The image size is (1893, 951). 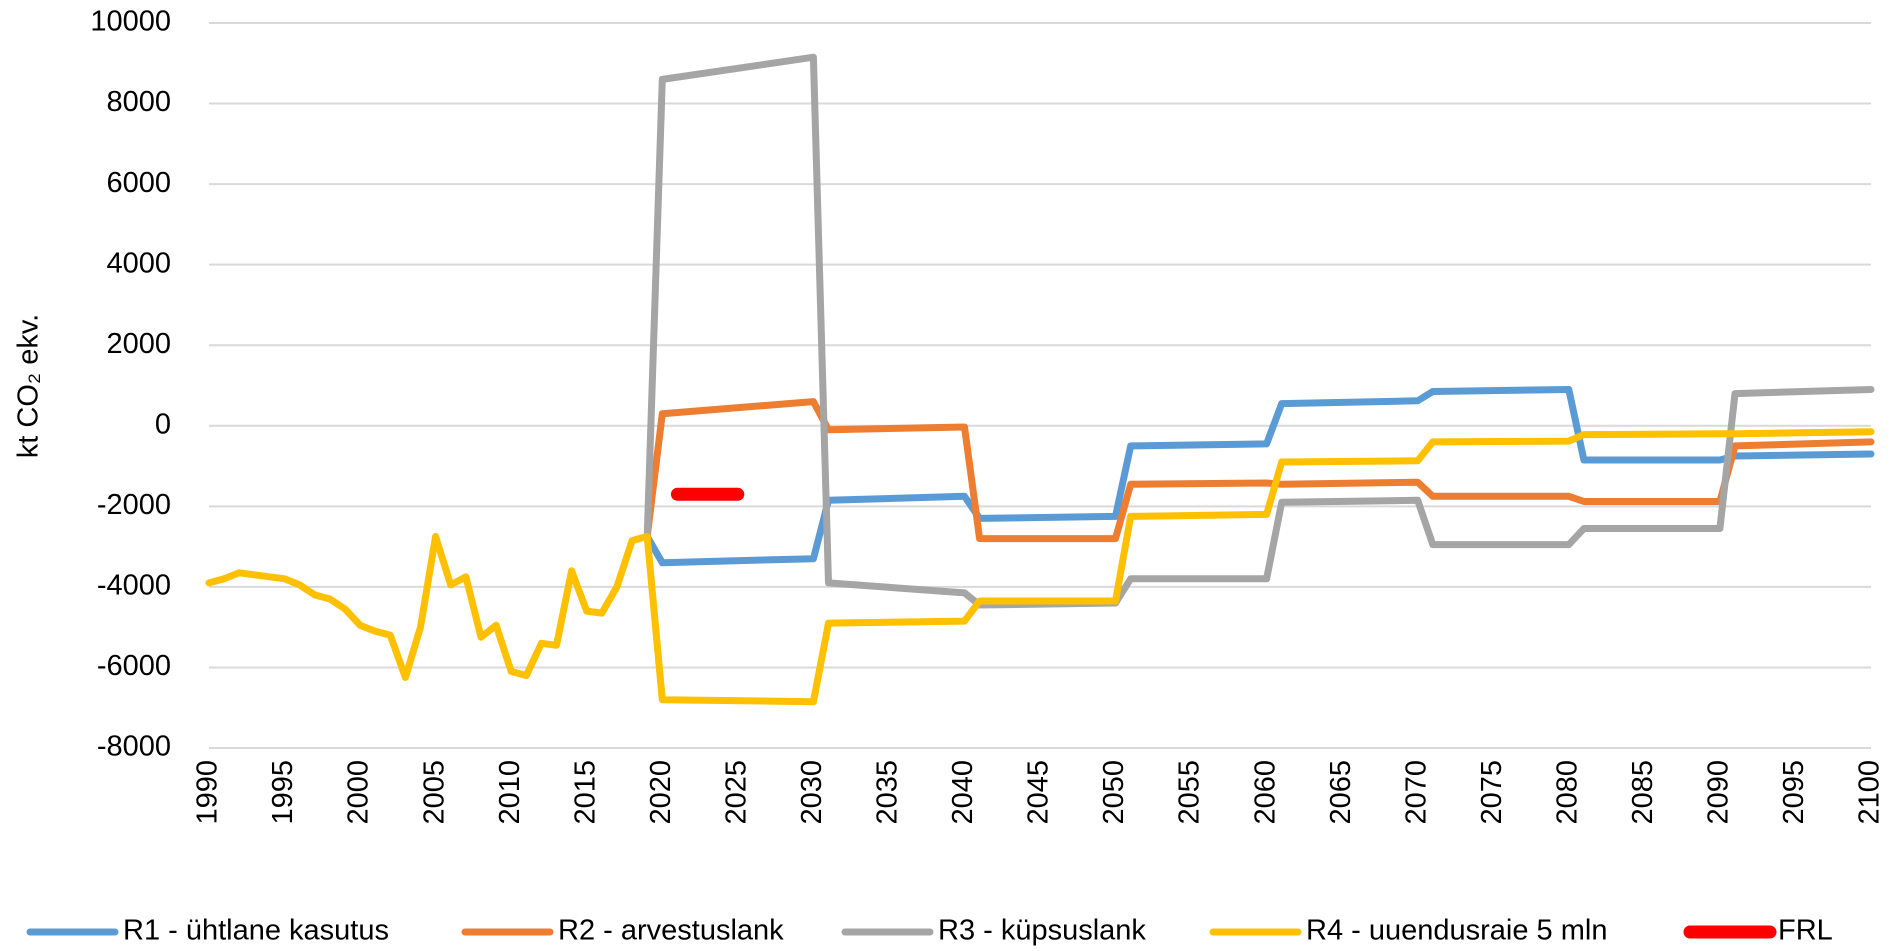 I want to click on x-tick-label: 2060, so click(x=1265, y=792).